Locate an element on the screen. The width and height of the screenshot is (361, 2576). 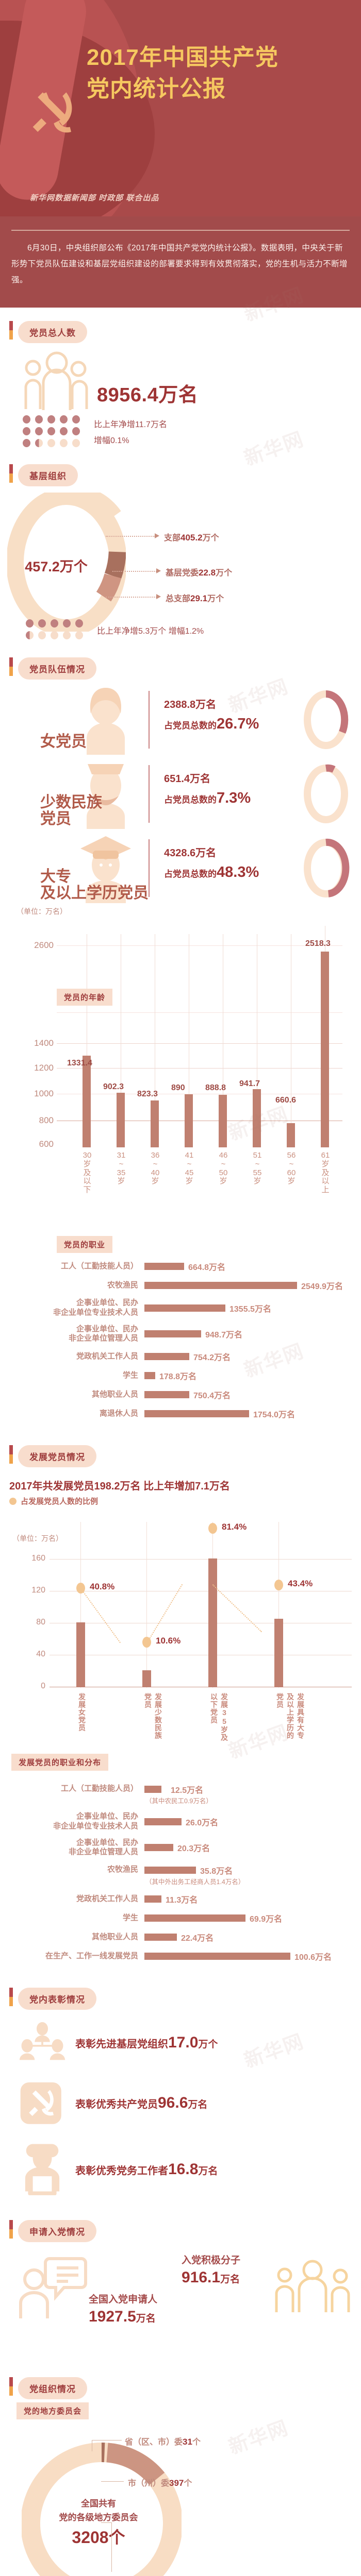
dev-ytick-40: 40 is located at coordinates (40, 1654).